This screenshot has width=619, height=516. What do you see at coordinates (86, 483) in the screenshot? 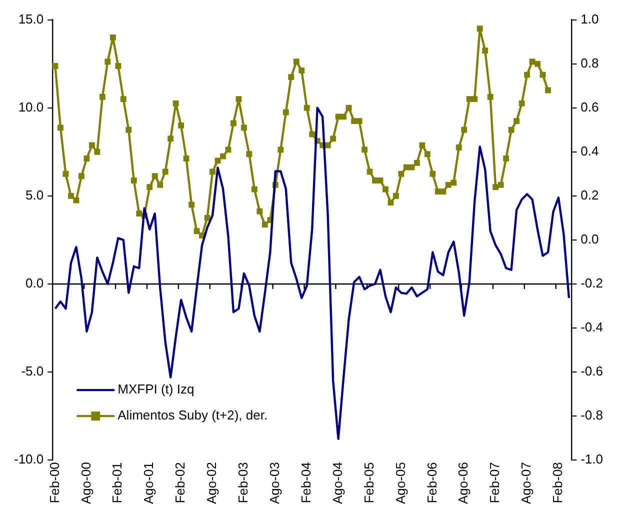
I see `x-tick-label: Ago-00` at bounding box center [86, 483].